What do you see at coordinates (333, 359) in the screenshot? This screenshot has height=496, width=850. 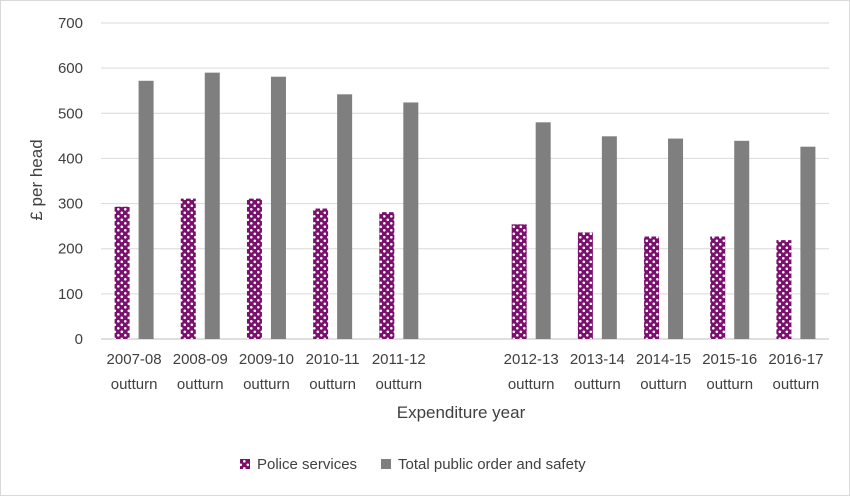 I see `x-category-label: 2010-11` at bounding box center [333, 359].